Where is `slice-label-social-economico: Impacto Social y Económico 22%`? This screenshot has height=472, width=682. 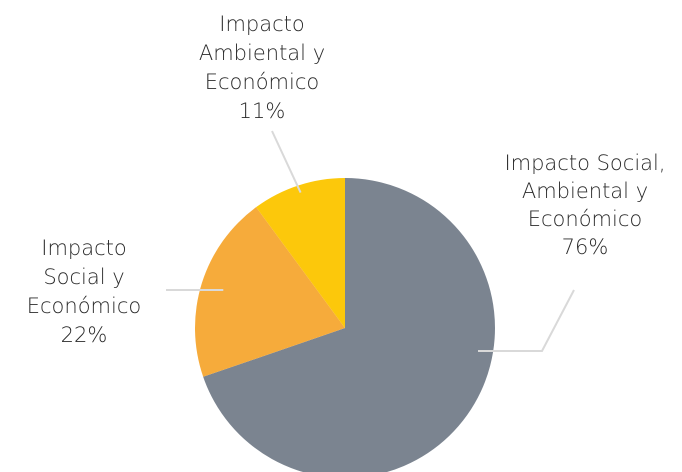
slice-label-social-economico: Impacto Social y Económico 22% is located at coordinates (84, 291).